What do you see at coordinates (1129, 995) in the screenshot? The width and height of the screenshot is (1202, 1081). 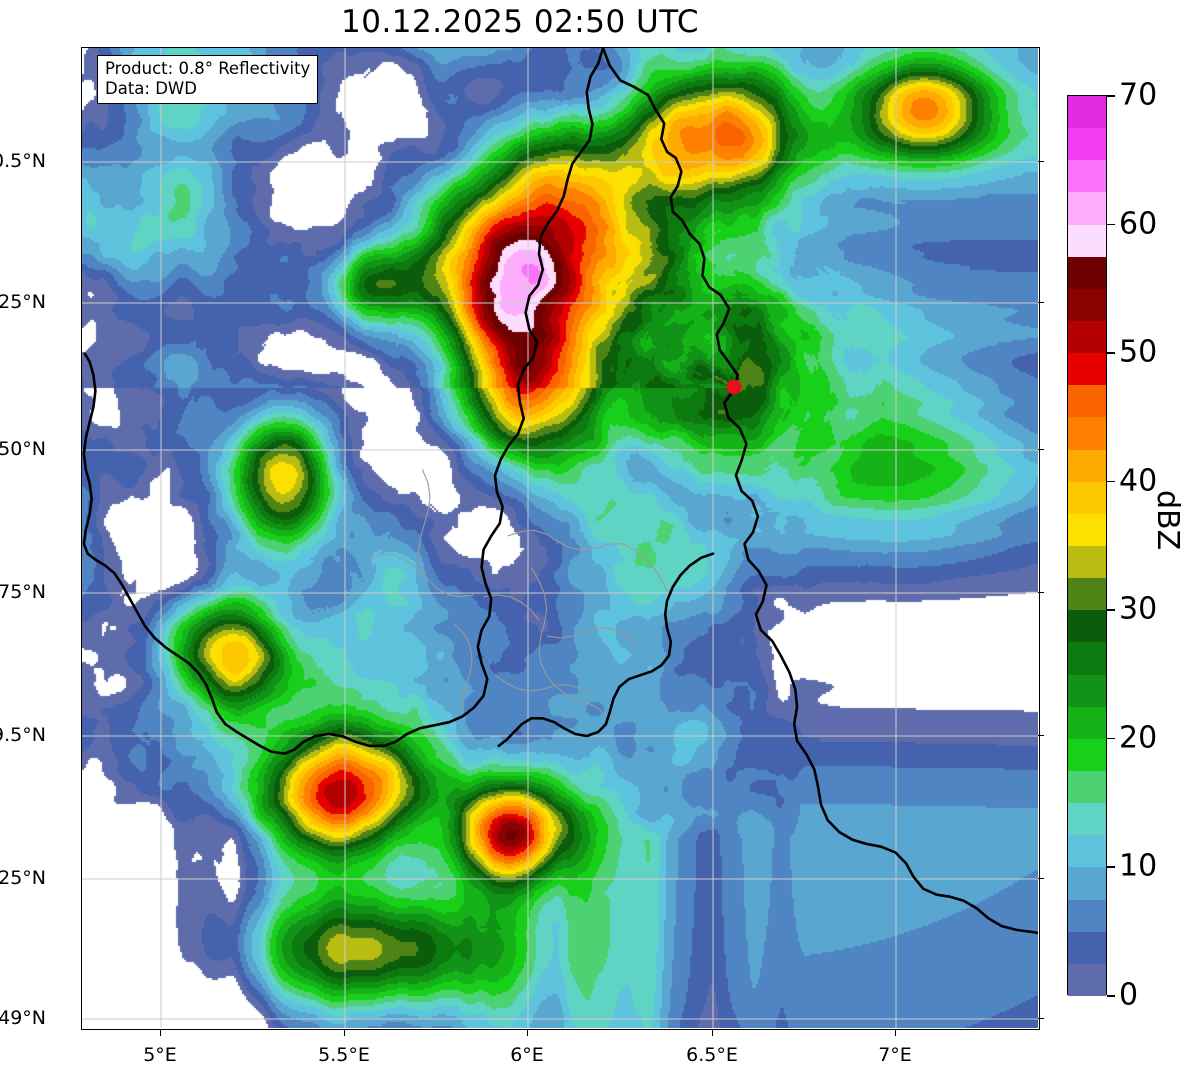 I see `colorbar-tick-label-7: 0` at bounding box center [1129, 995].